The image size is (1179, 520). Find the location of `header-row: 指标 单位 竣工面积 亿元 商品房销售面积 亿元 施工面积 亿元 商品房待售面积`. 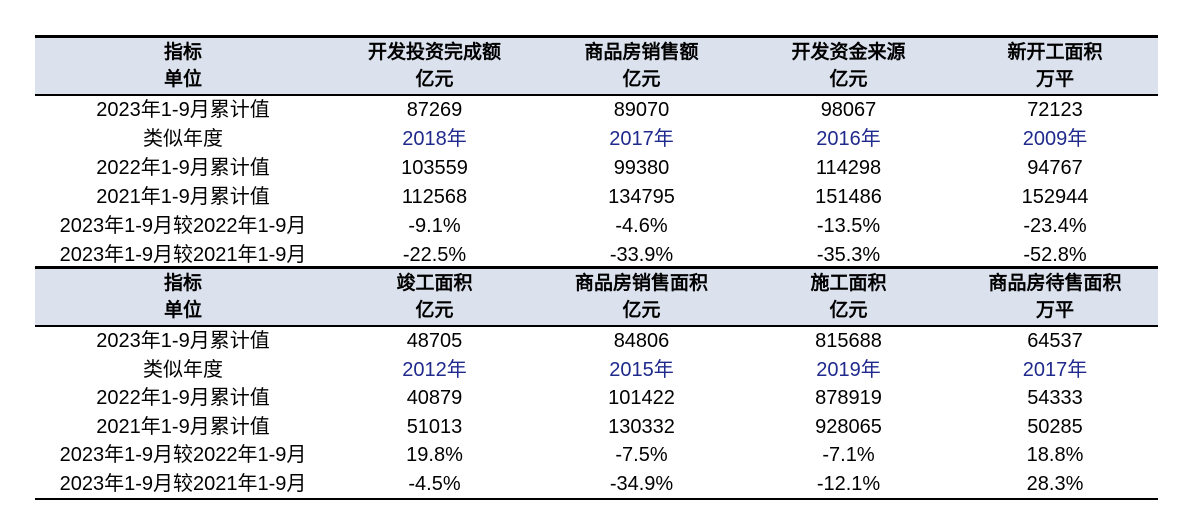

header-row: 指标 单位 竣工面积 亿元 商品房销售面积 亿元 施工面积 亿元 商品房待售面积 is located at coordinates (596, 297).